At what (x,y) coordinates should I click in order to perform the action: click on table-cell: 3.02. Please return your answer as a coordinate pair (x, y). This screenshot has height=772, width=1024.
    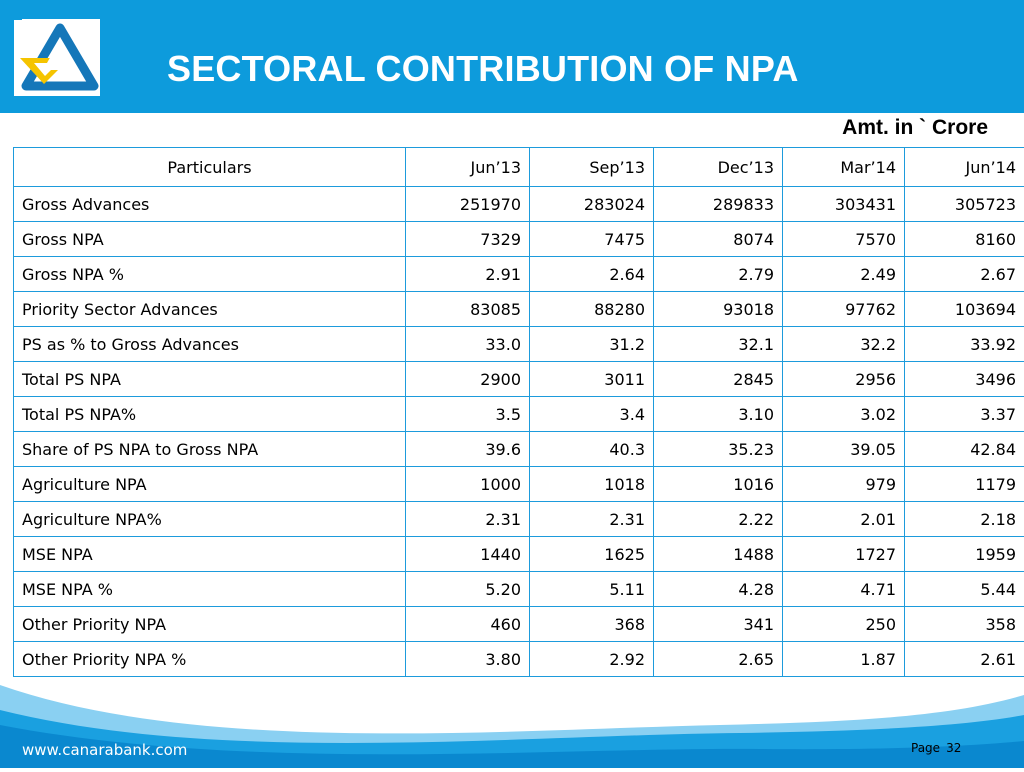
    Looking at the image, I should click on (844, 414).